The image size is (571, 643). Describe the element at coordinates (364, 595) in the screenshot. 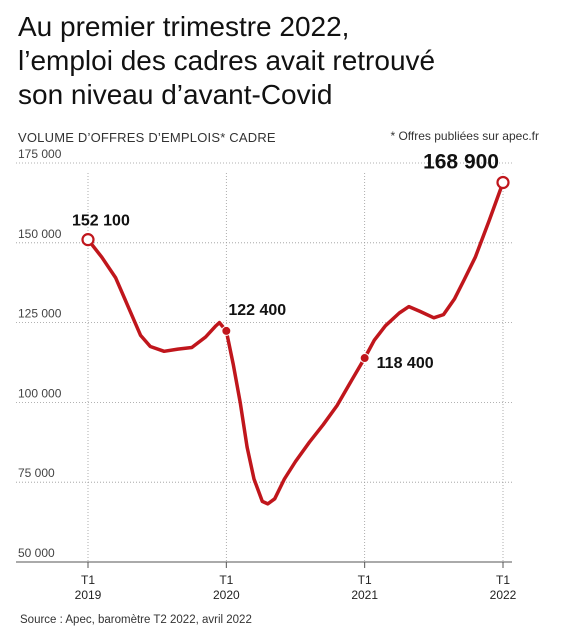

I see `x-tick-year: 2021` at that location.